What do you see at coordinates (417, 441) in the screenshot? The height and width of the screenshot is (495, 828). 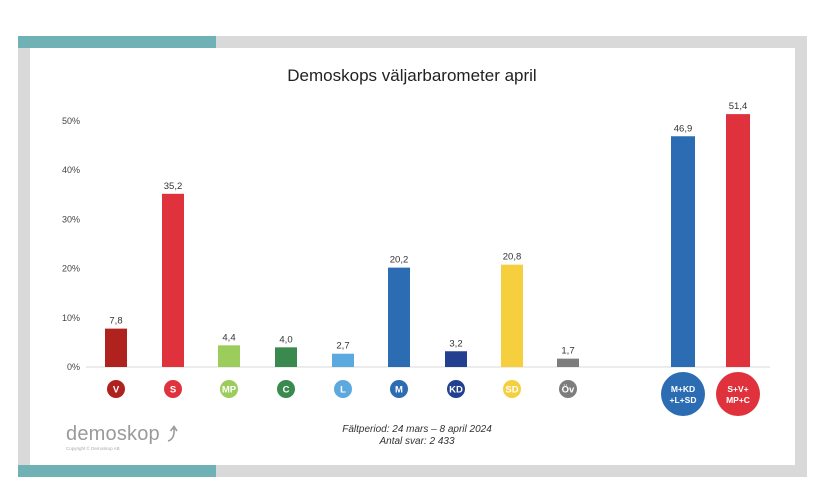 I see `response-count: Antal svar: 2 433` at bounding box center [417, 441].